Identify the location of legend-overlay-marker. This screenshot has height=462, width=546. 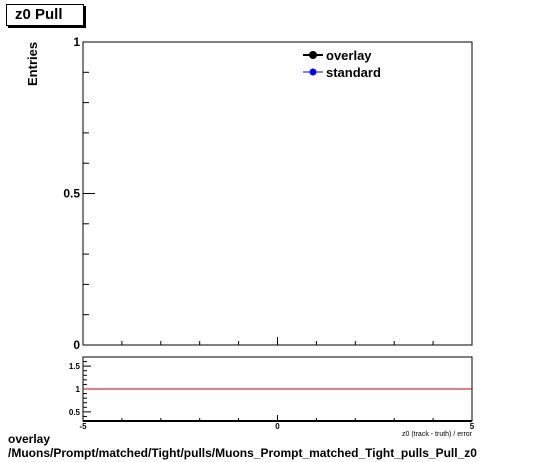
(313, 55).